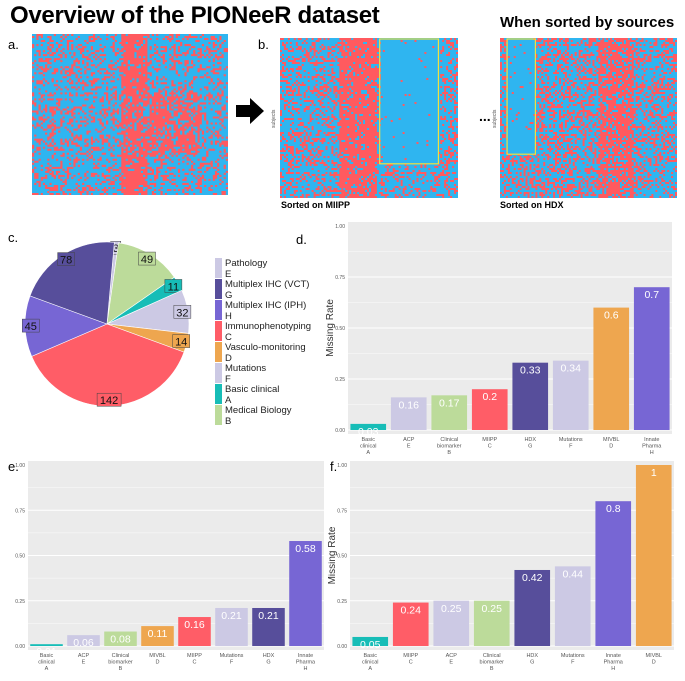 The height and width of the screenshot is (681, 685). I want to click on legend-label: Mutations F, so click(246, 374).